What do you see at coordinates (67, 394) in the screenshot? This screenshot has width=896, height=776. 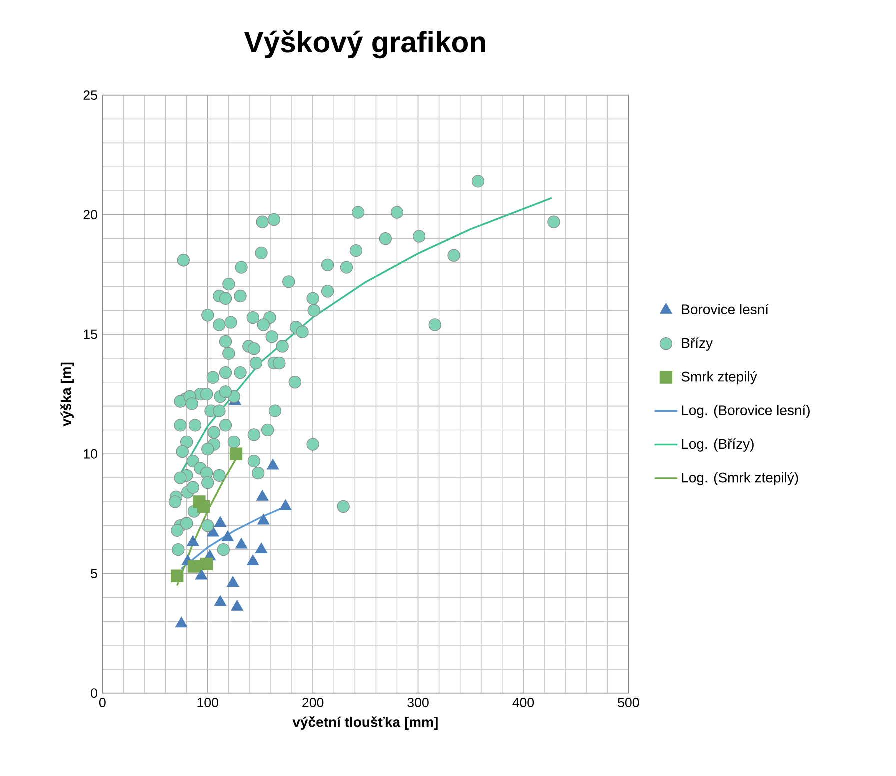 I see `y-axis-title: výška [m]` at bounding box center [67, 394].